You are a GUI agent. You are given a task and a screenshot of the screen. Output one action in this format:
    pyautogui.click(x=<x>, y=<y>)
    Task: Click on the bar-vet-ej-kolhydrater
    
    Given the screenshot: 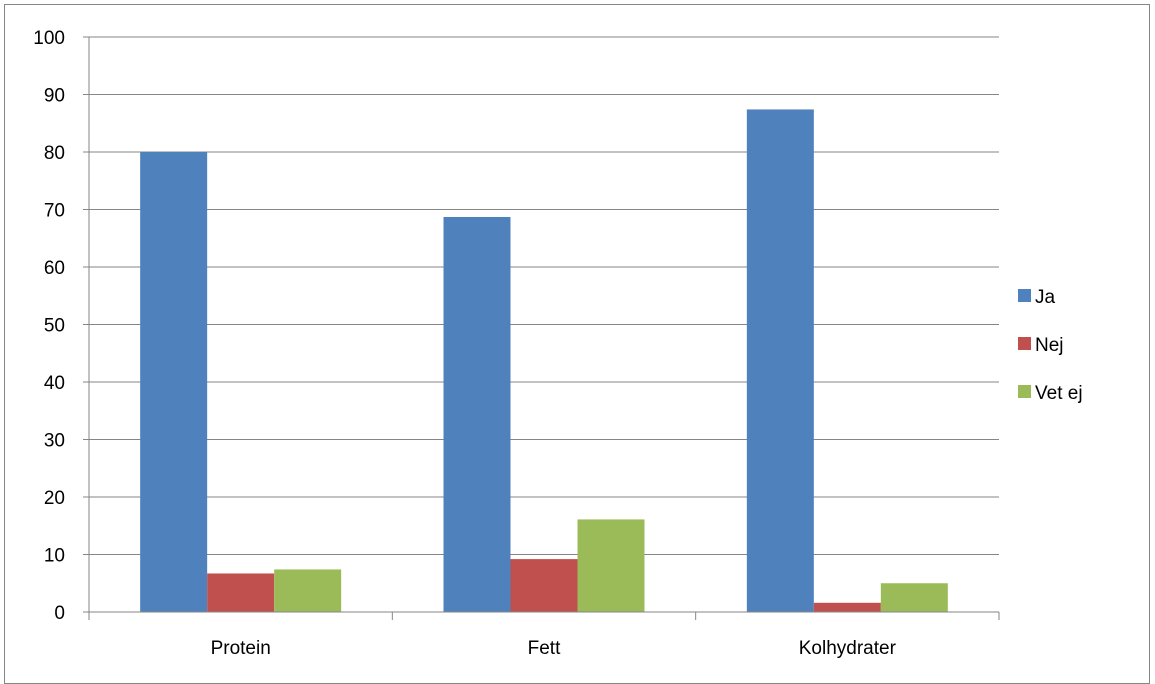 What is the action you would take?
    pyautogui.click(x=914, y=597)
    